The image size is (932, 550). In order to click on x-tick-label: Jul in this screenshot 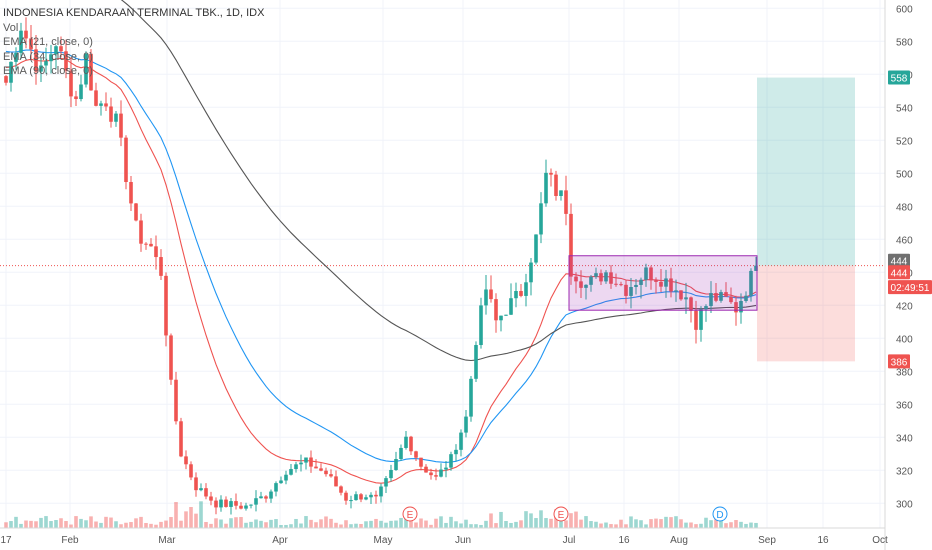, I will do `click(569, 540)`.